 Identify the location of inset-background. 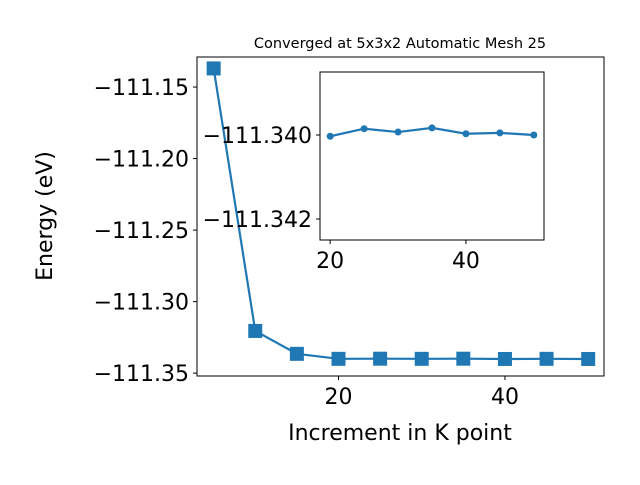
(432, 156).